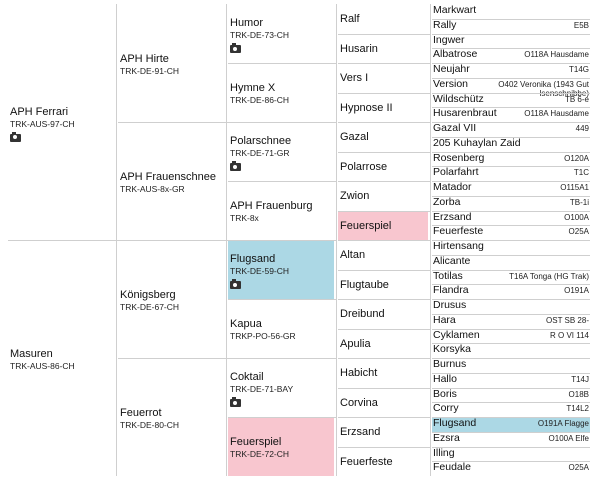  What do you see at coordinates (364, 284) in the screenshot?
I see `horse-name: Flugtaube` at bounding box center [364, 284].